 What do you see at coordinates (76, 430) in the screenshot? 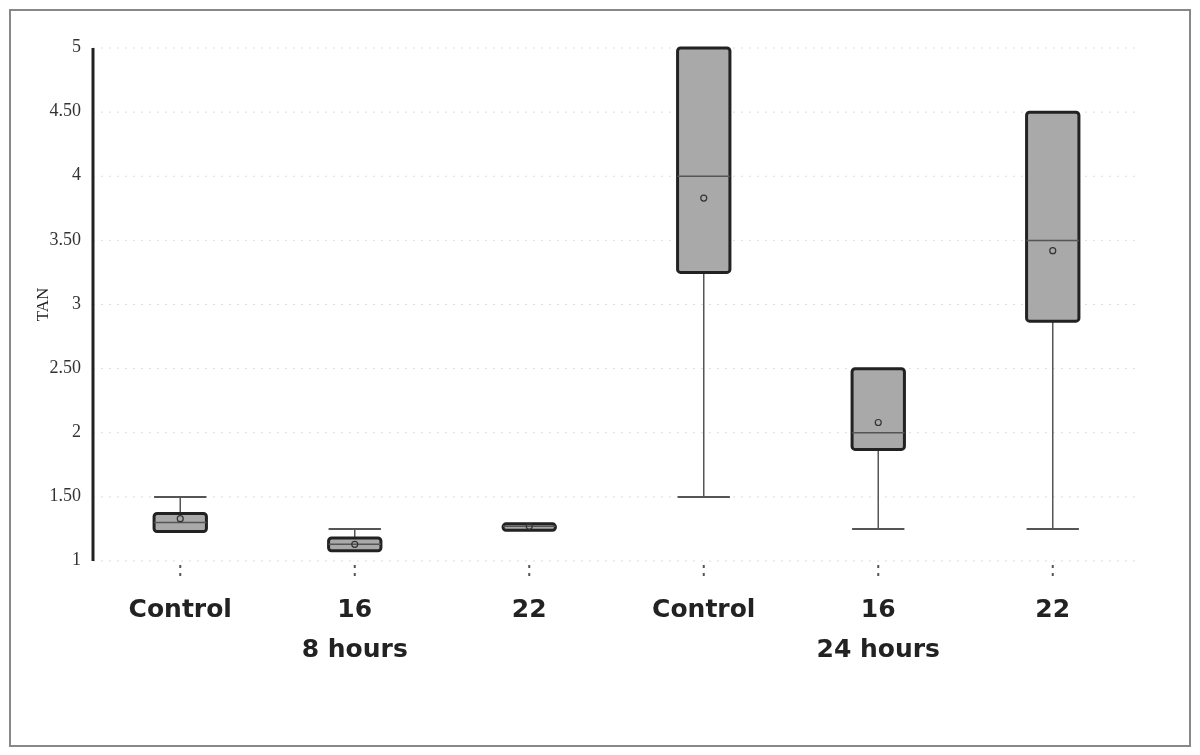
I see `y-tick-label: 2` at bounding box center [76, 430].